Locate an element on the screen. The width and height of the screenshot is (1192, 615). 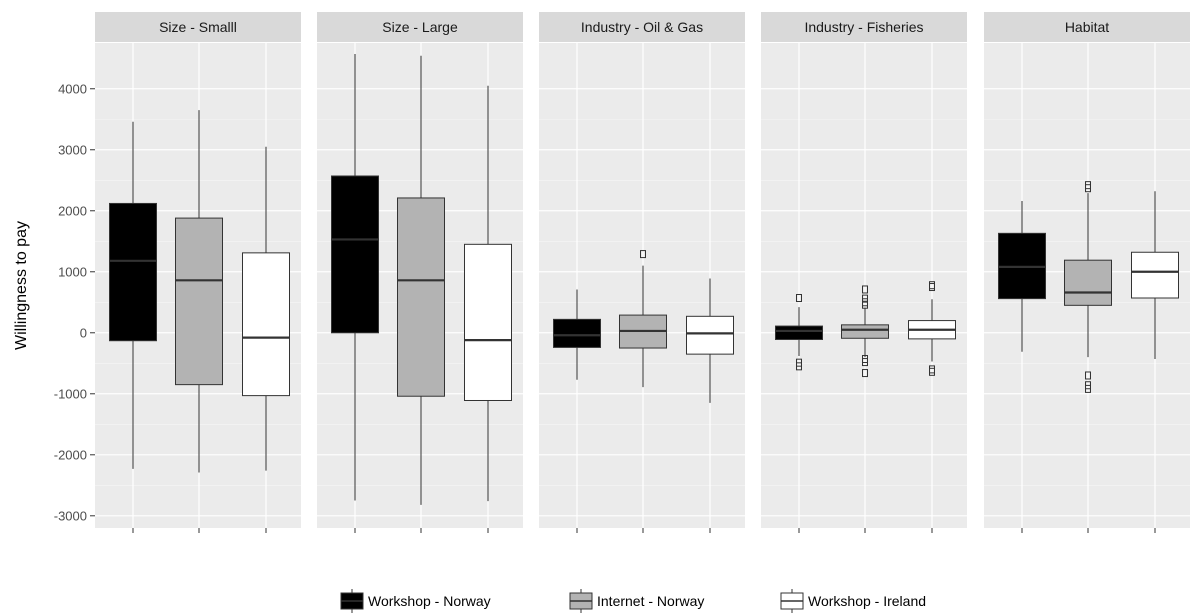
facet-title: Size - Large is located at coordinates (420, 27).